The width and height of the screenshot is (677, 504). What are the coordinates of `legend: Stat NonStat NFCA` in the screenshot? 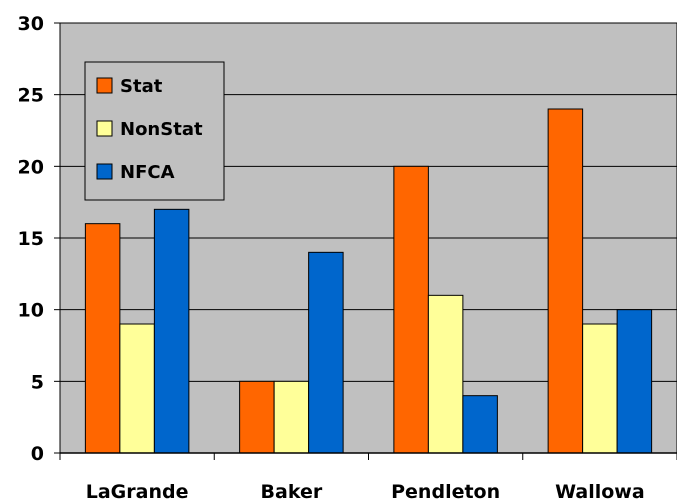 It's located at (154, 131).